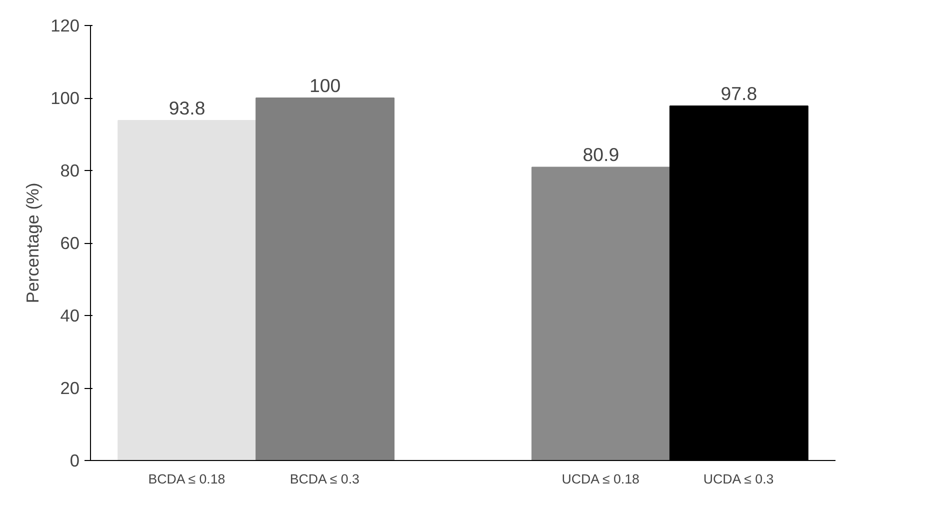 This screenshot has height=512, width=931. I want to click on data-label: 100, so click(325, 85).